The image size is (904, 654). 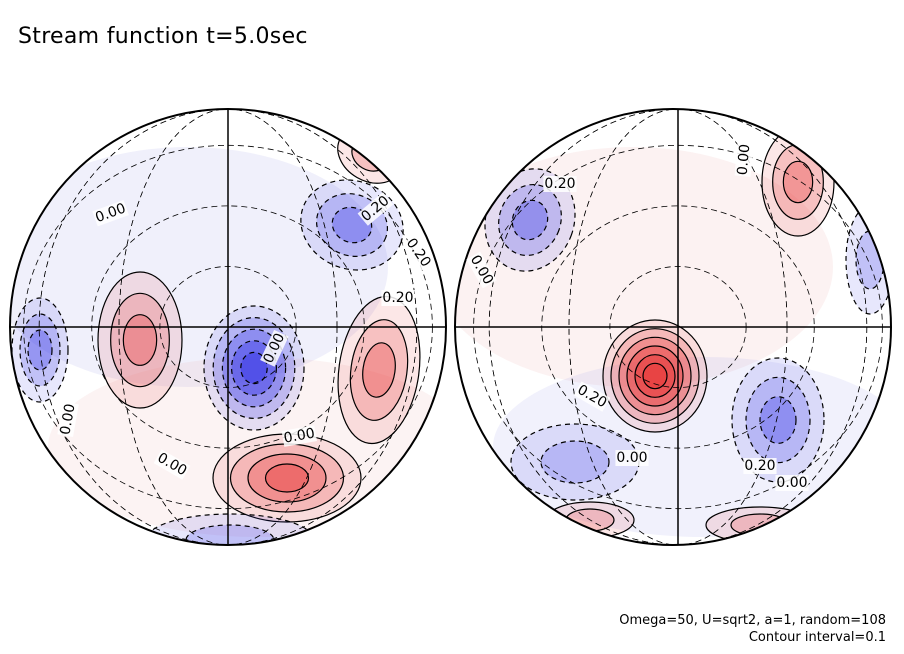 I want to click on feature-right, so click(x=379, y=370).